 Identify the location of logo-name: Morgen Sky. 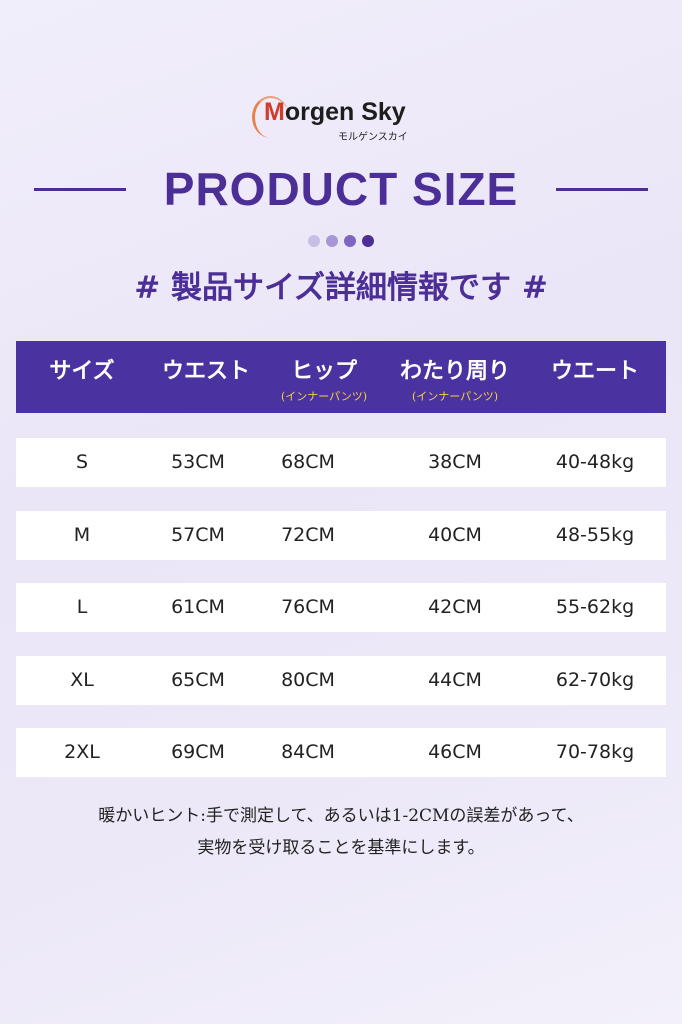
(335, 112).